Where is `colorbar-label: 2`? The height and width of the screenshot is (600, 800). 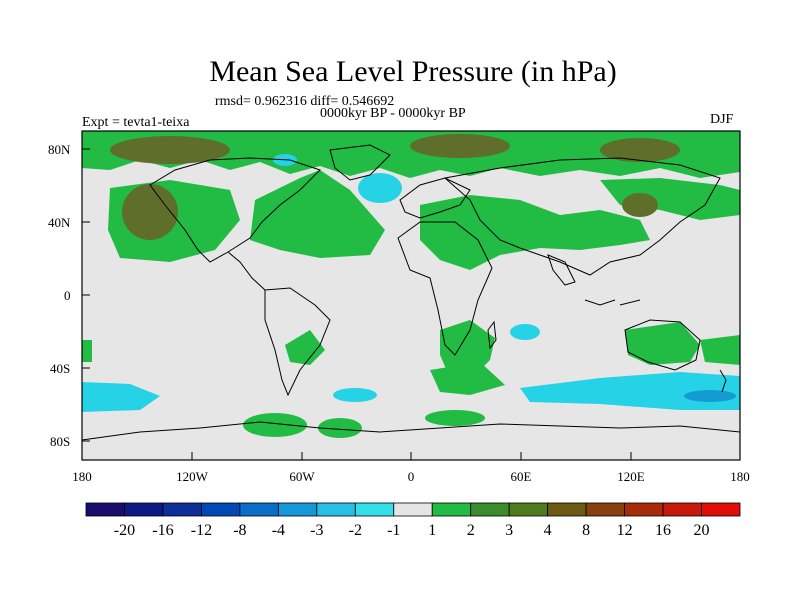 colorbar-label: 2 is located at coordinates (471, 530).